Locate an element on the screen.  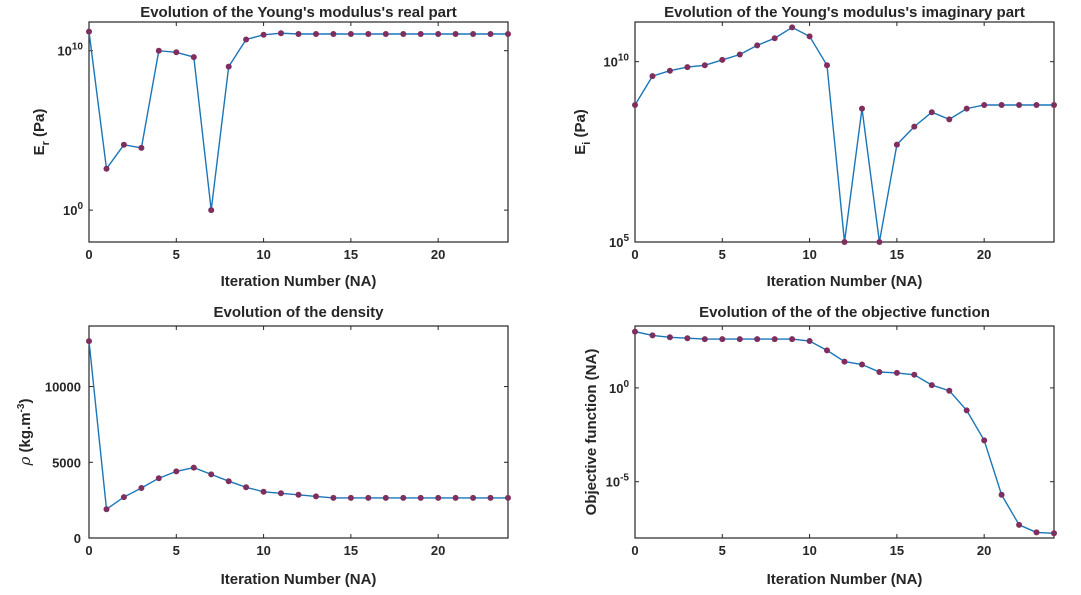
y-tick-label: 5000 is located at coordinates (66, 462).